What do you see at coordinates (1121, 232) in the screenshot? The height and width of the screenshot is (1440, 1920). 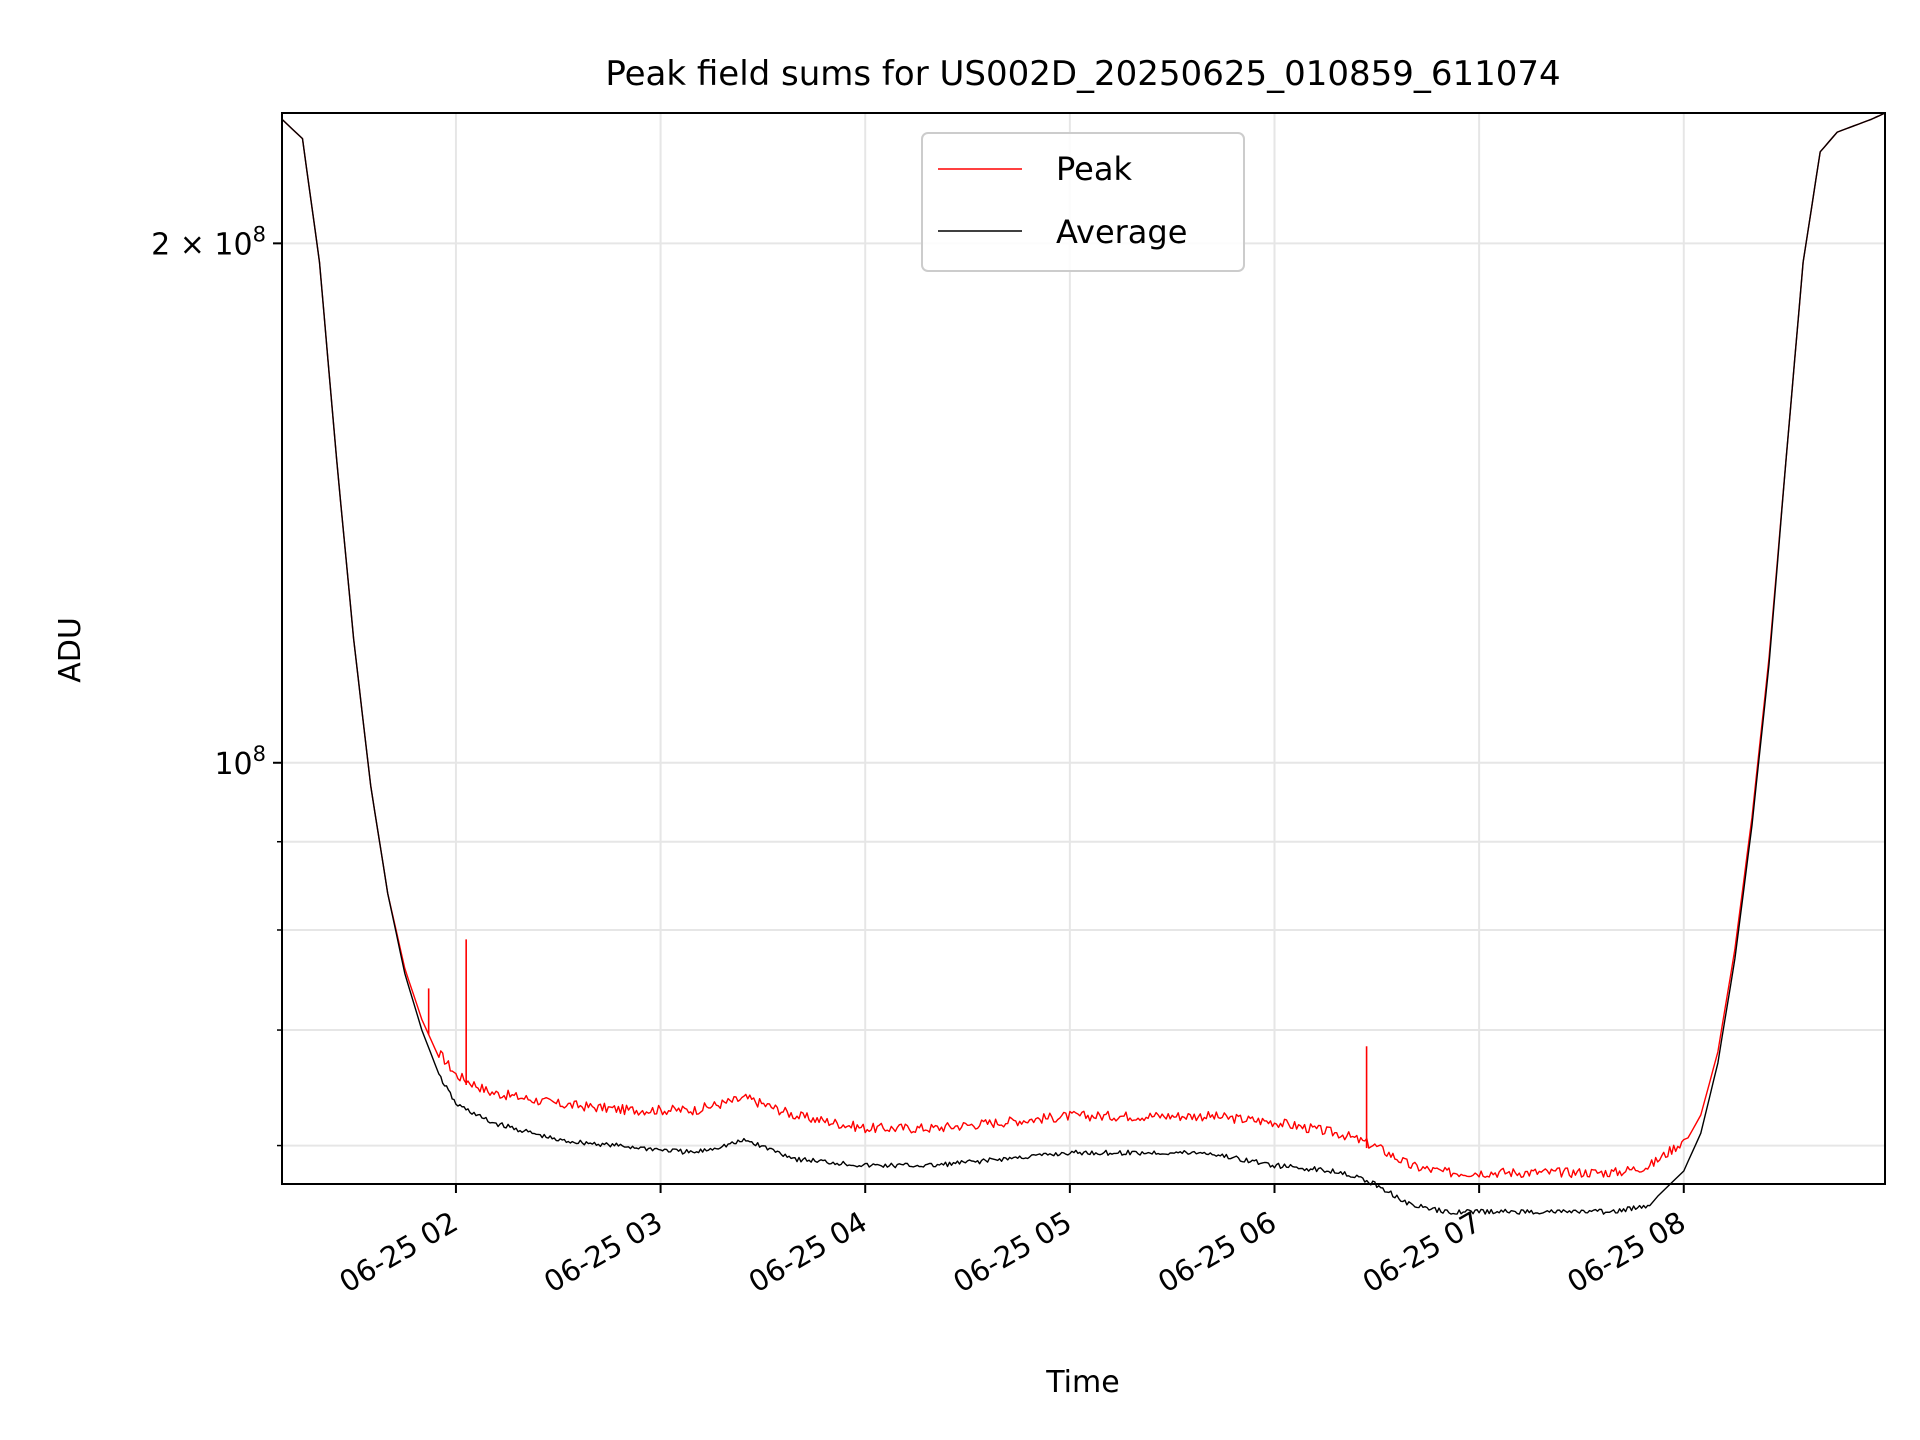 I see `legend-label-average: Average` at bounding box center [1121, 232].